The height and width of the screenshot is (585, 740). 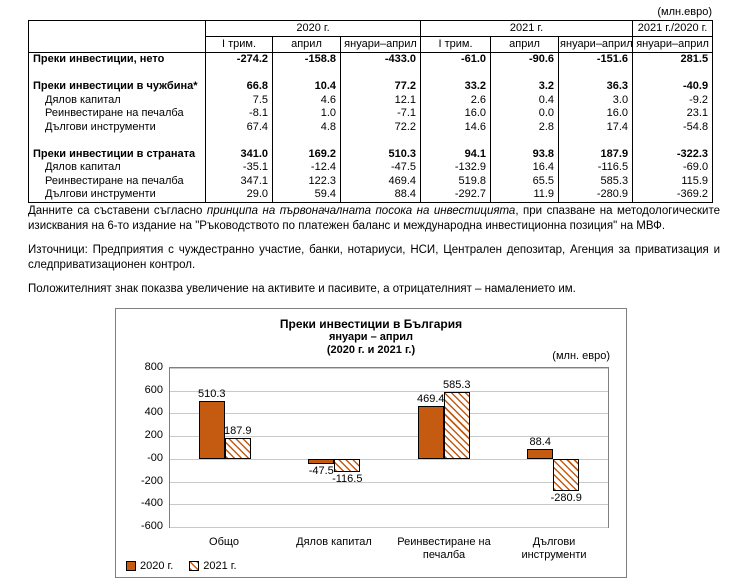 I want to click on cell-value: 187.9, so click(x=596, y=154).